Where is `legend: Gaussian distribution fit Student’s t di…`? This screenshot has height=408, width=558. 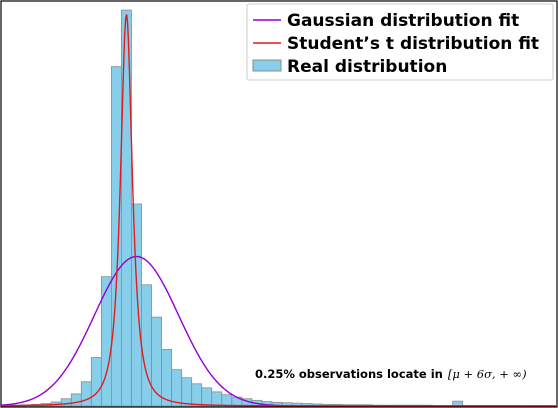
legend: Gaussian distribution fit Student’s t di… is located at coordinates (400, 42).